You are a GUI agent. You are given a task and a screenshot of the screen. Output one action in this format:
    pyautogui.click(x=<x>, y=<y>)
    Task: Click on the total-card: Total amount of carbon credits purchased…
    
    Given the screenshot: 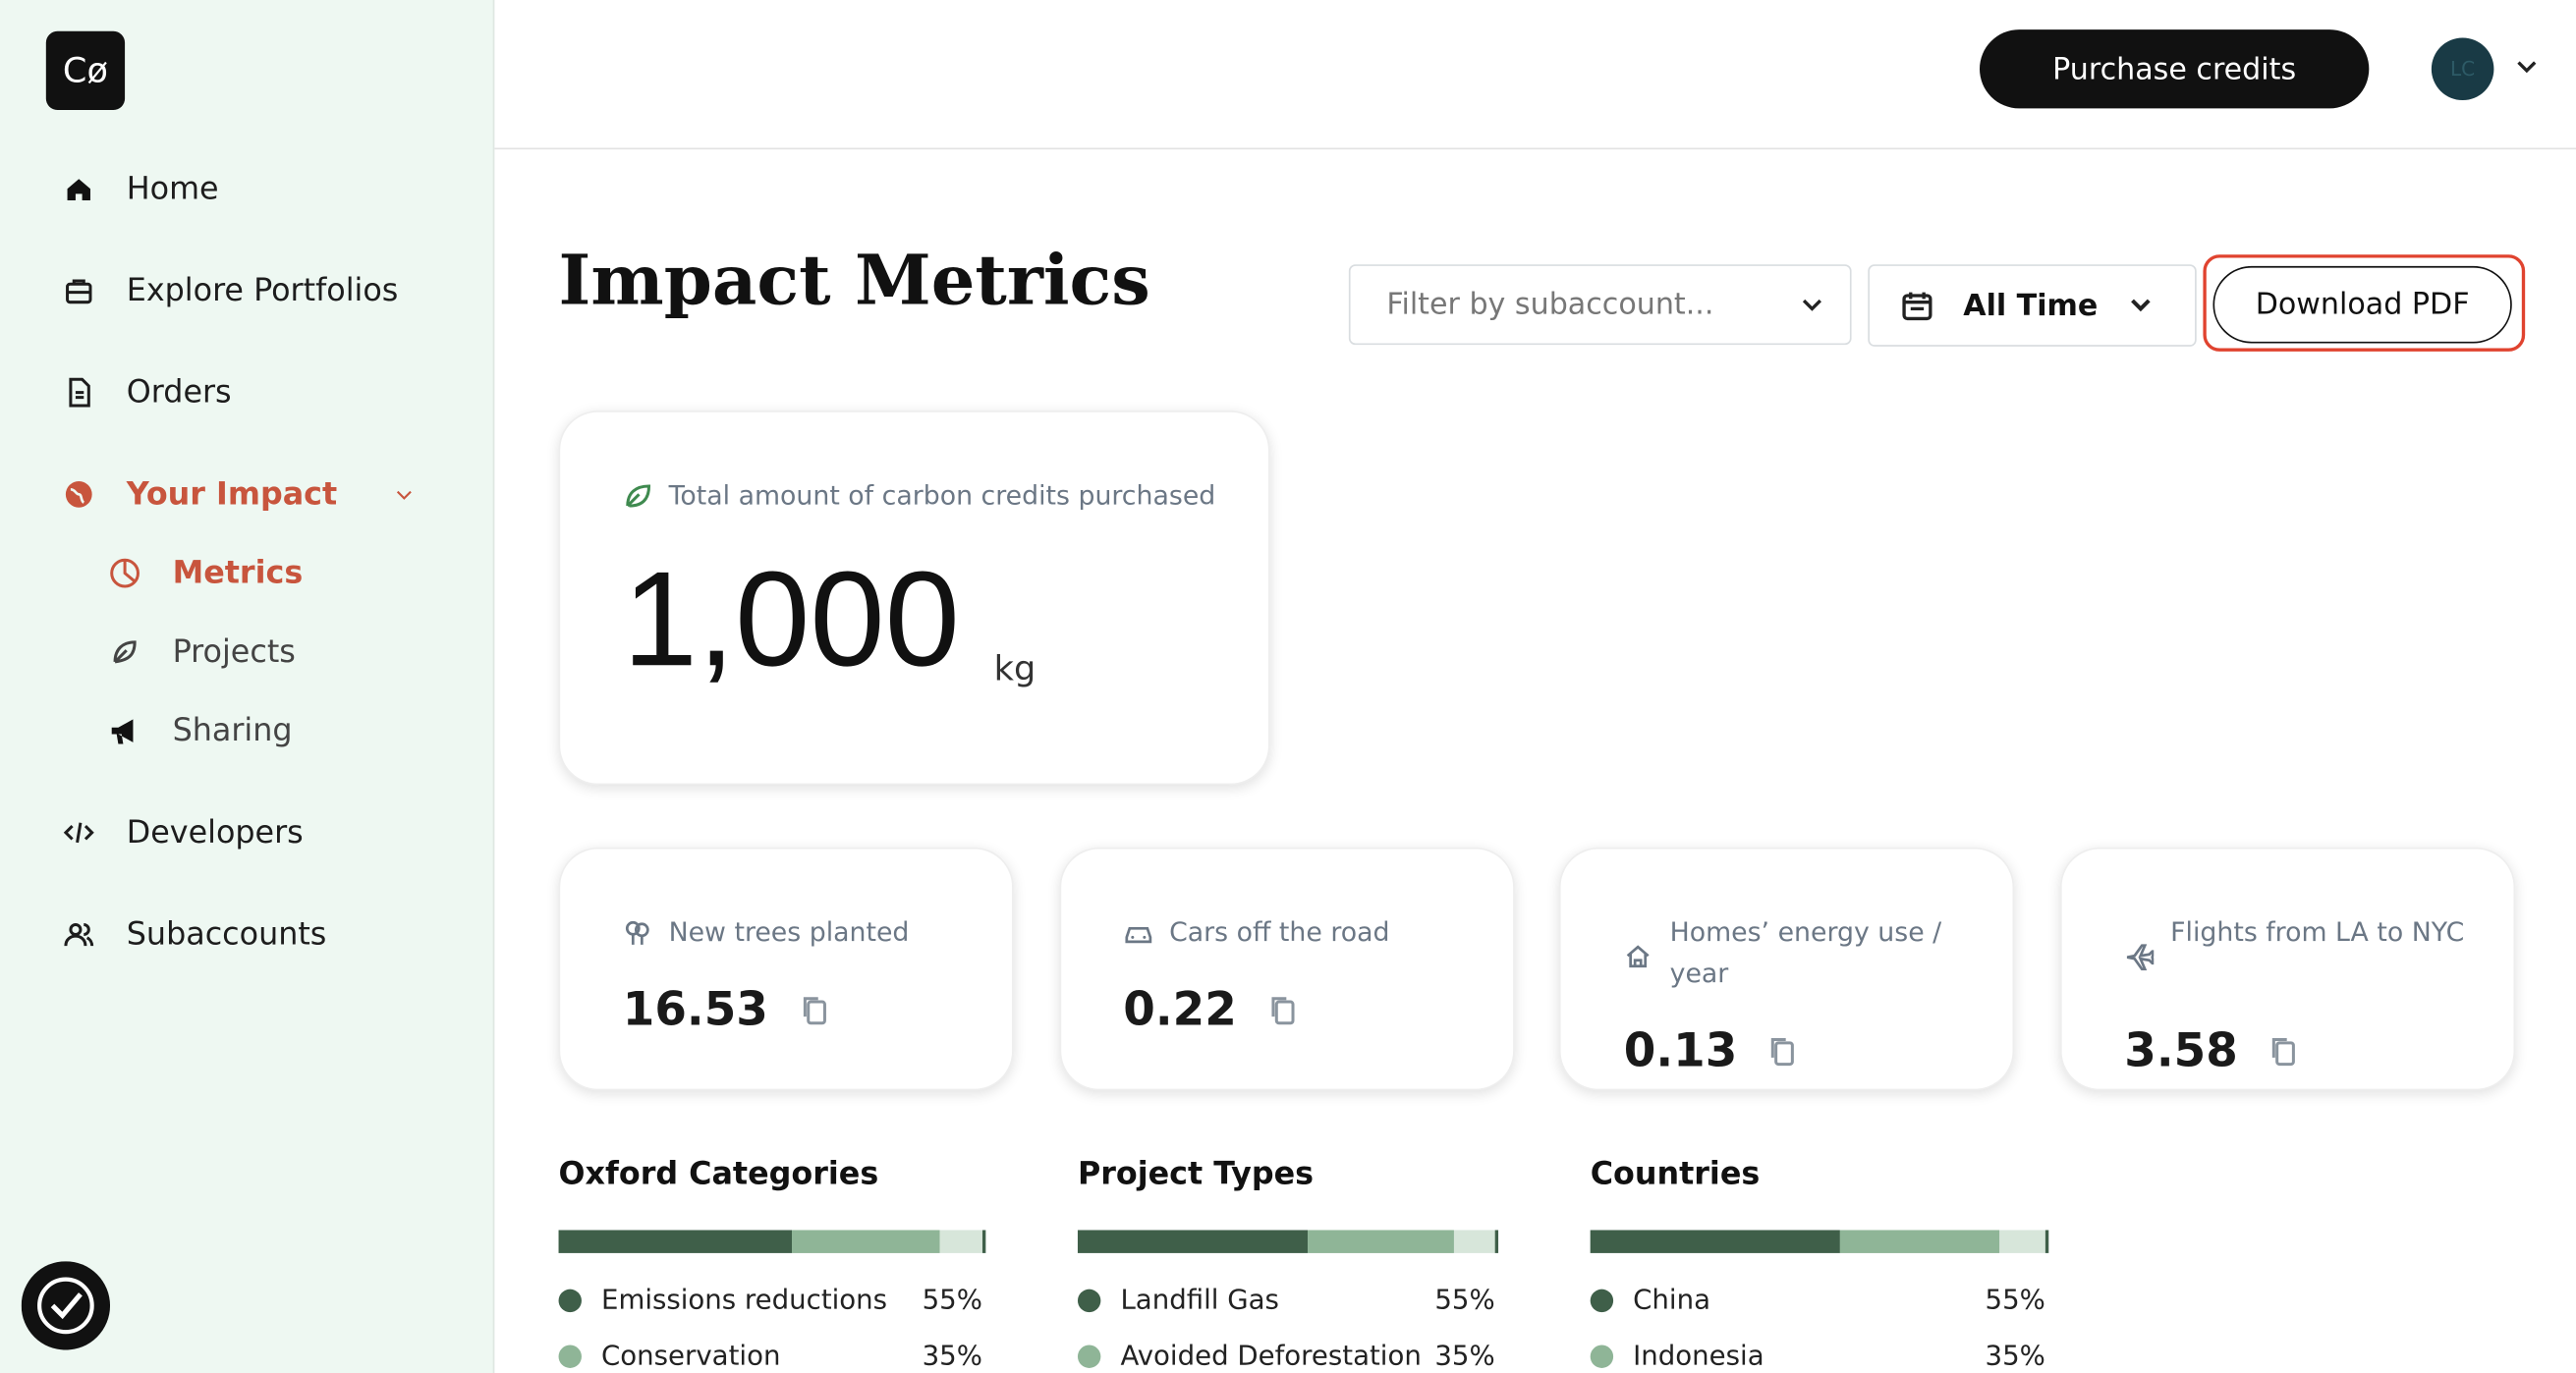 What is the action you would take?
    pyautogui.click(x=914, y=598)
    